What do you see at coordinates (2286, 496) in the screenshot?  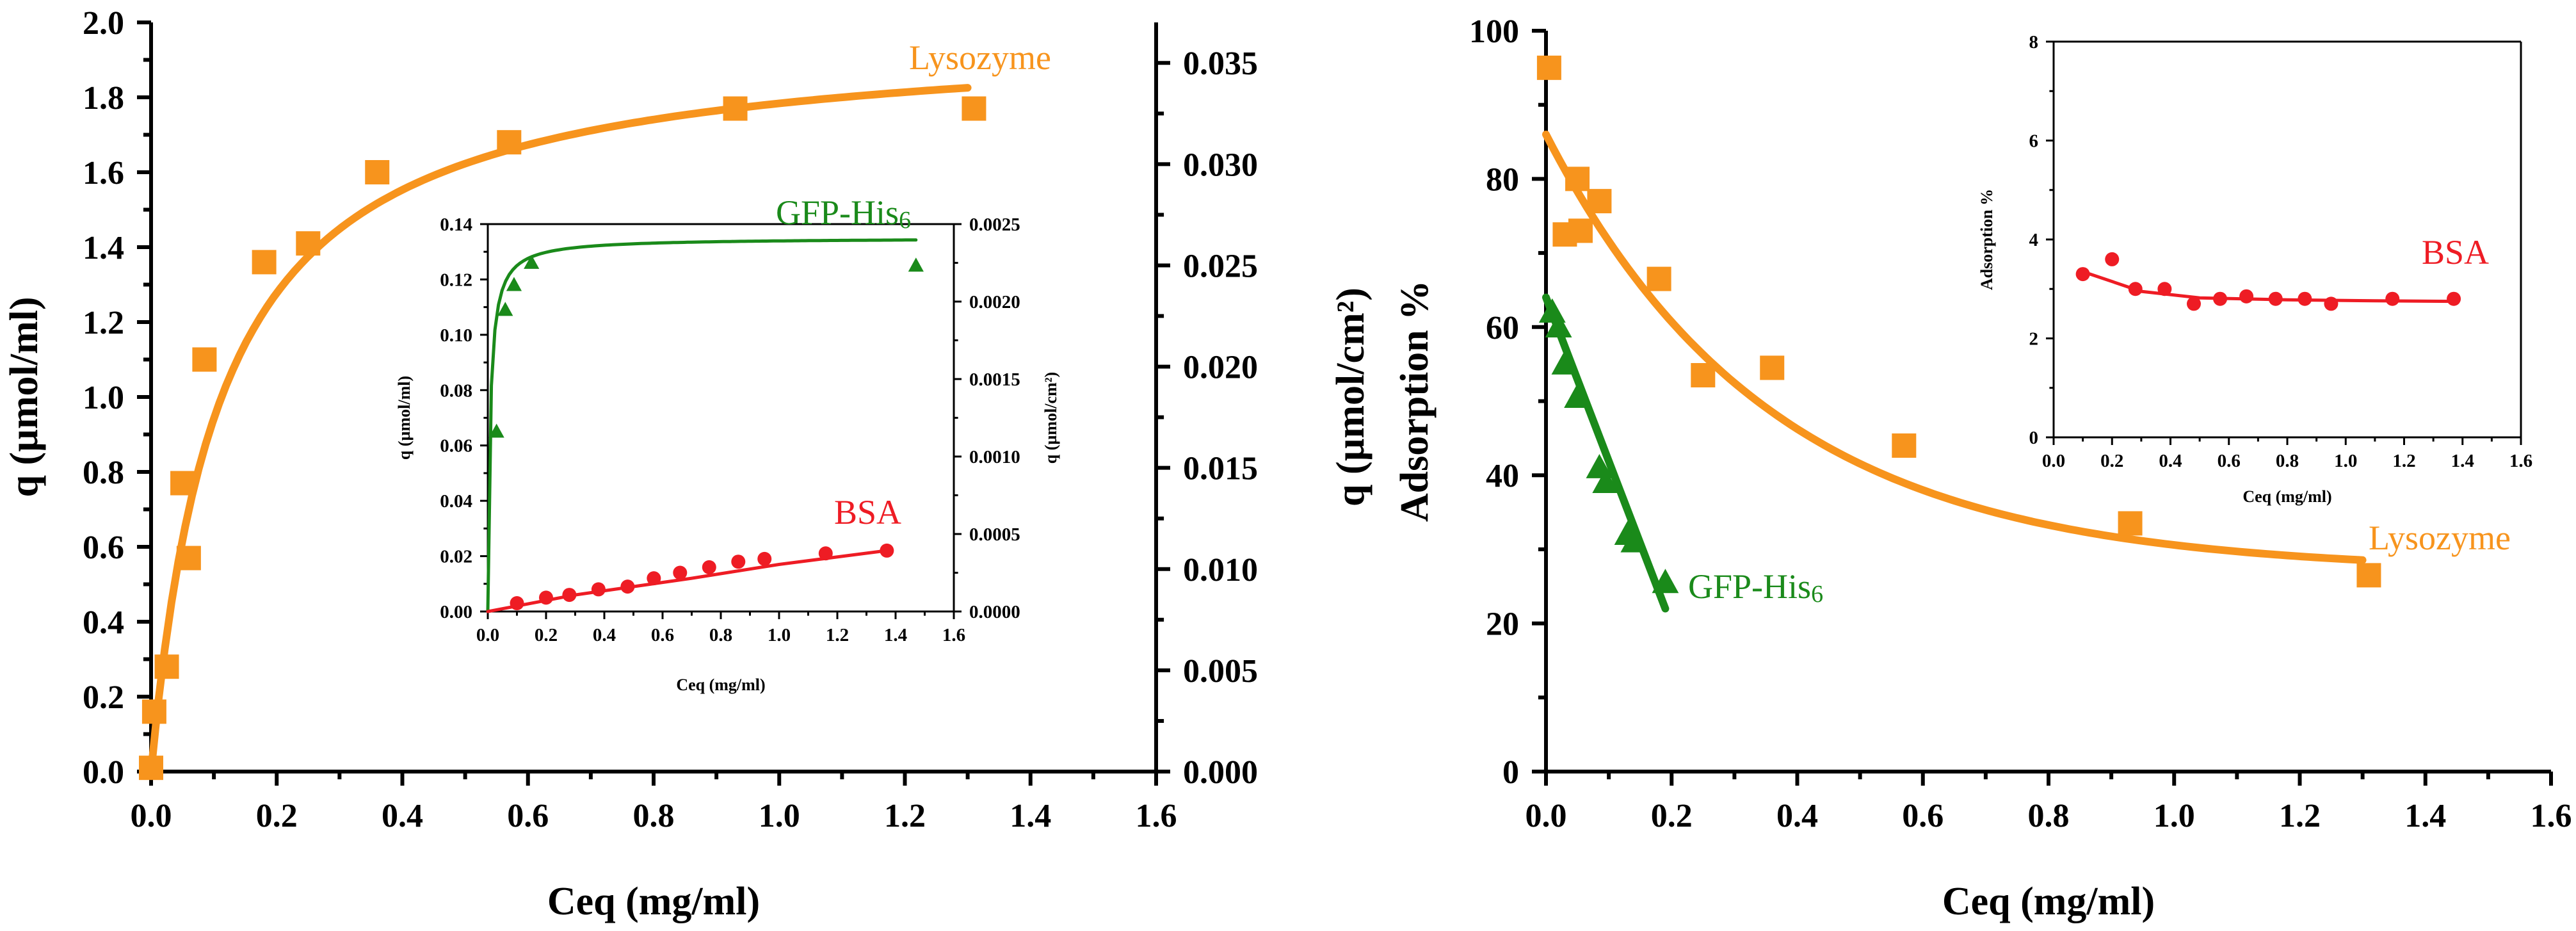 I see `right-inset-x-axis-label: Ceq (mg/ml)` at bounding box center [2286, 496].